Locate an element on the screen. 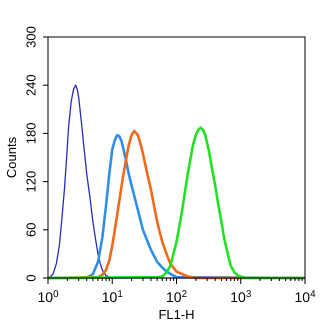 The image size is (330, 331). y-tick-label: 120 is located at coordinates (31, 181).